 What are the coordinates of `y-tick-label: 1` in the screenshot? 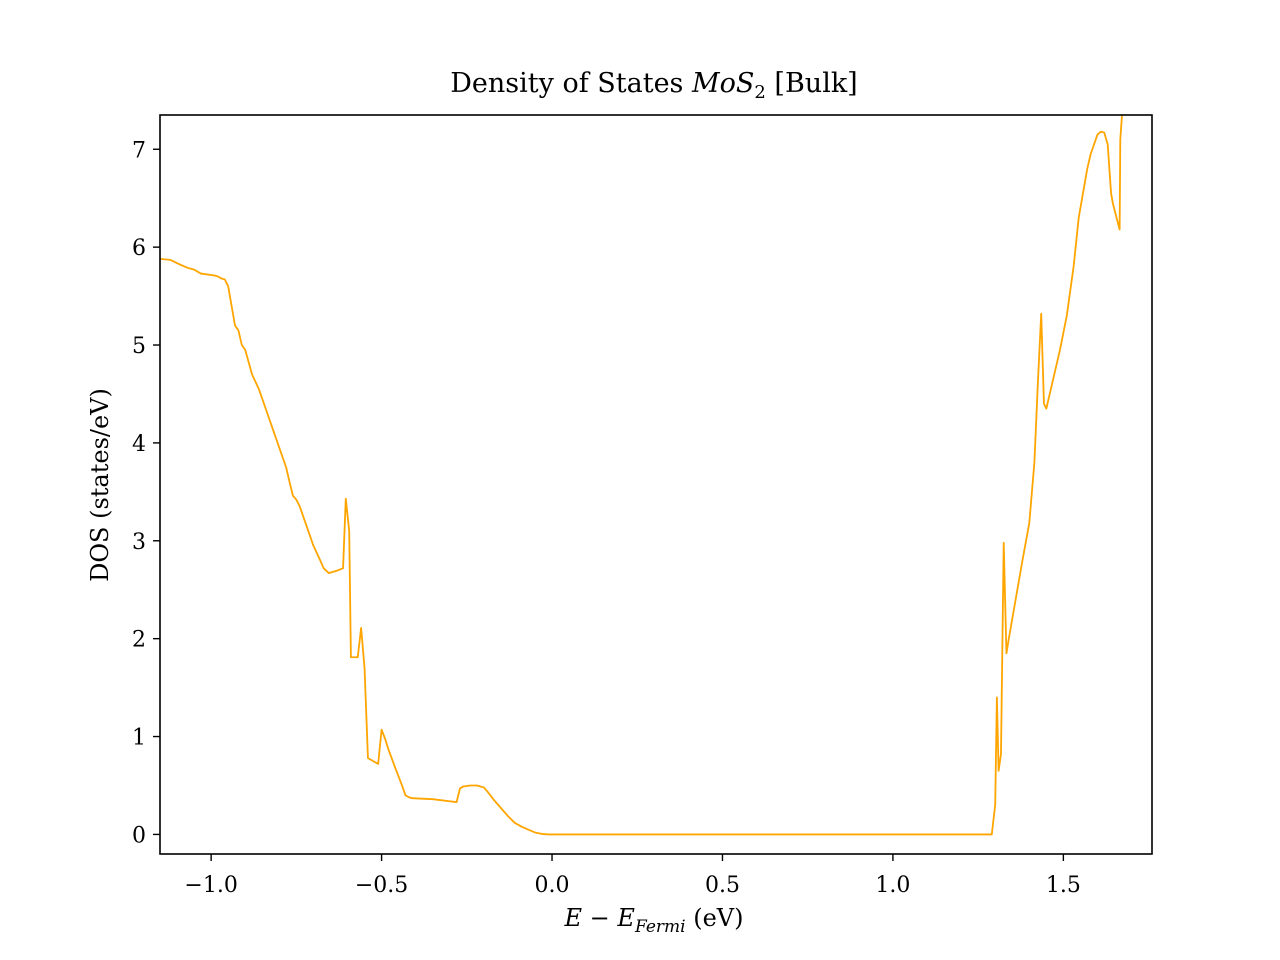 It's located at (139, 738).